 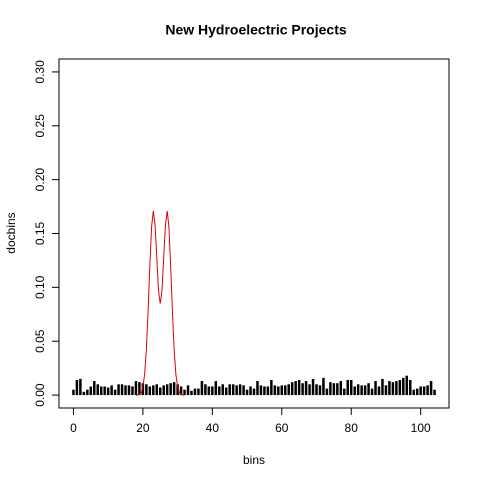 I want to click on x-tick-label: 0, so click(x=73, y=428).